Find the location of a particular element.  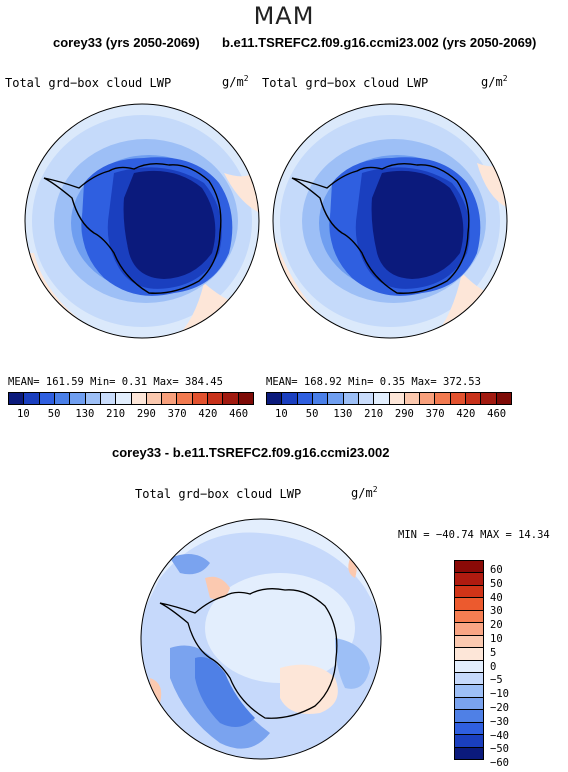

season-title: MAM is located at coordinates (284, 16).